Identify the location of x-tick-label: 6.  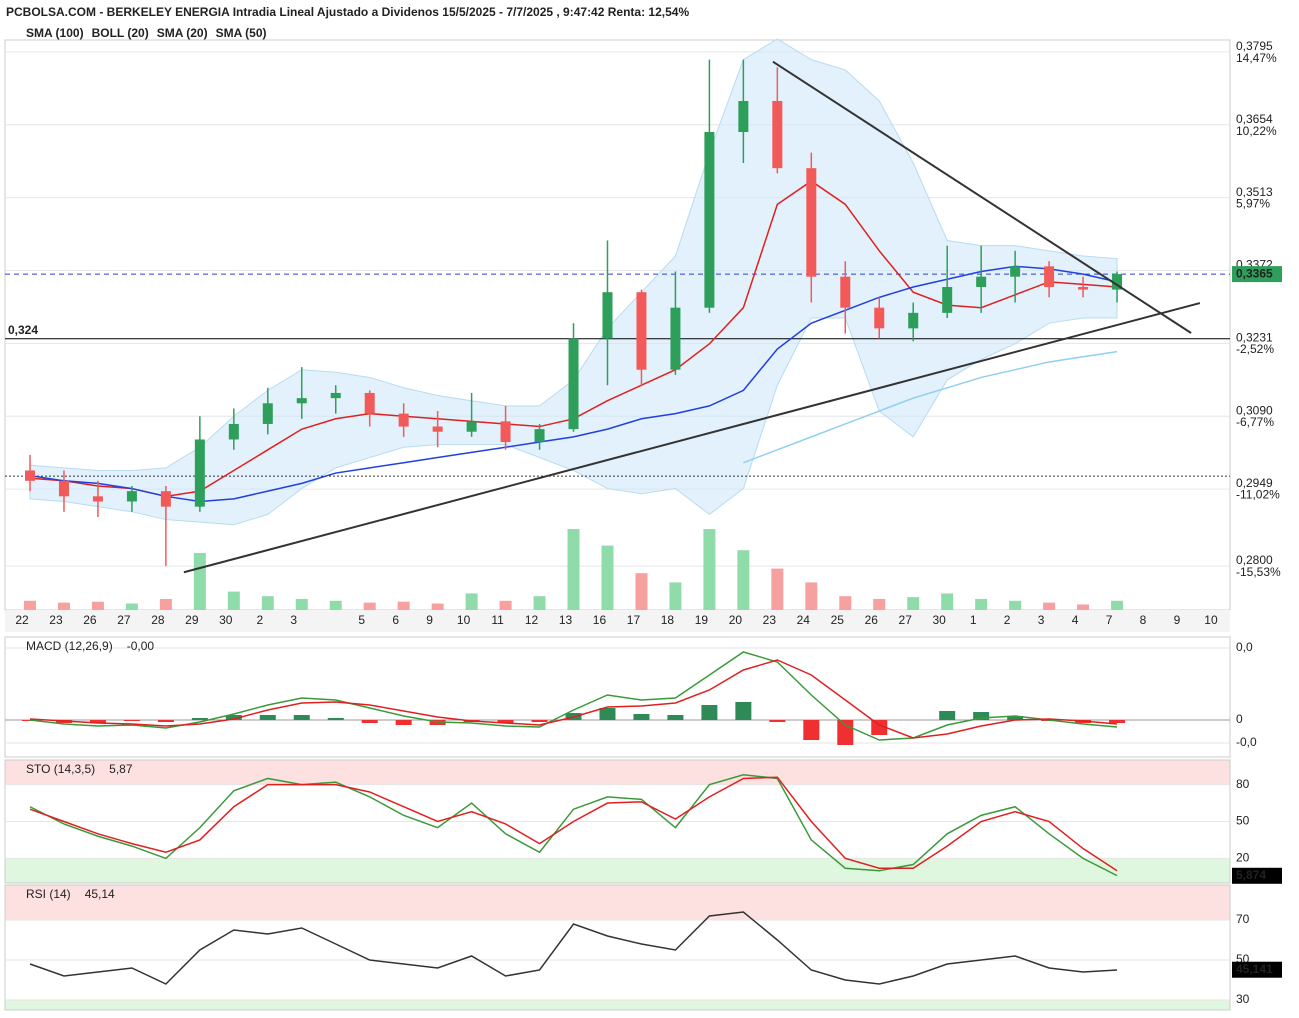
(395, 620).